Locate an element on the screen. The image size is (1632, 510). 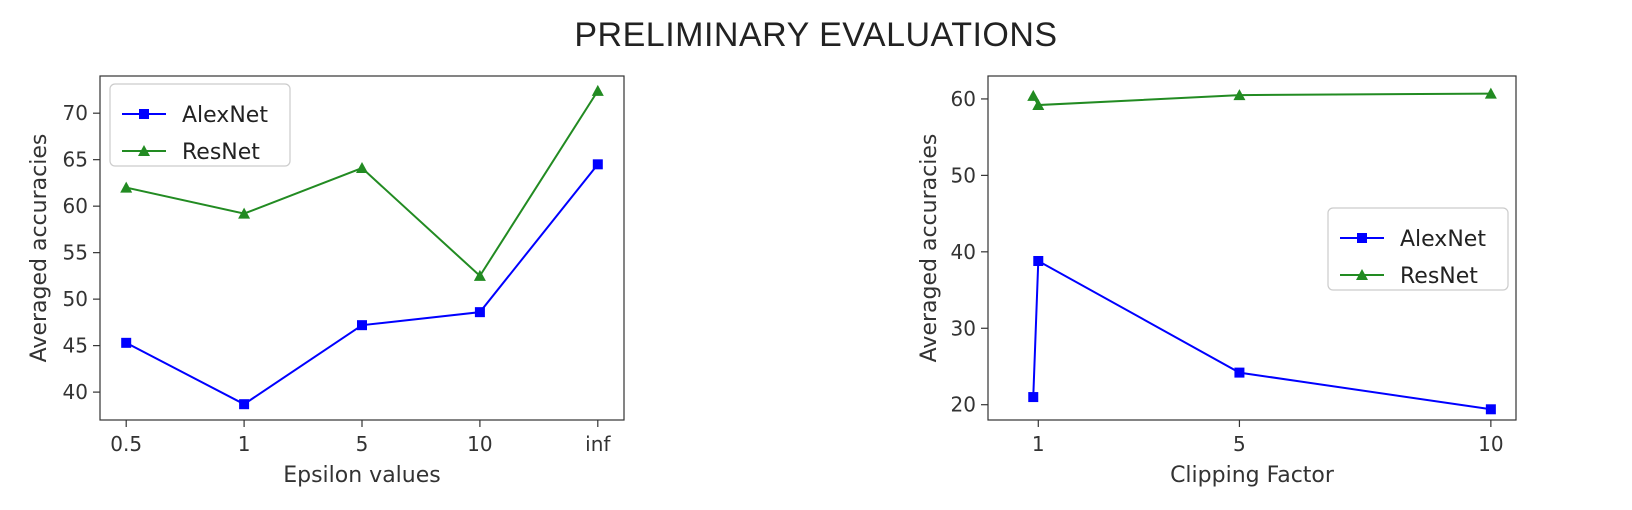
series-line-alexnet is located at coordinates (1262, 335).